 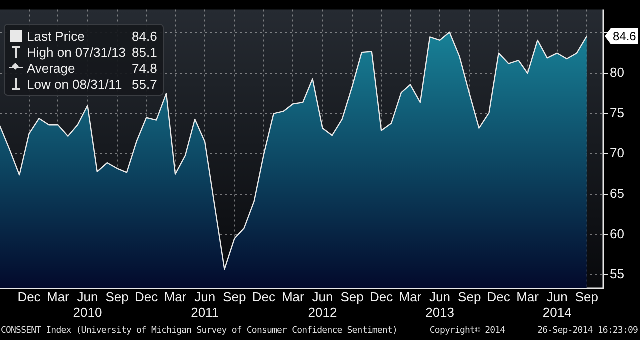 I want to click on y-tick-label: 80, so click(x=617, y=72).